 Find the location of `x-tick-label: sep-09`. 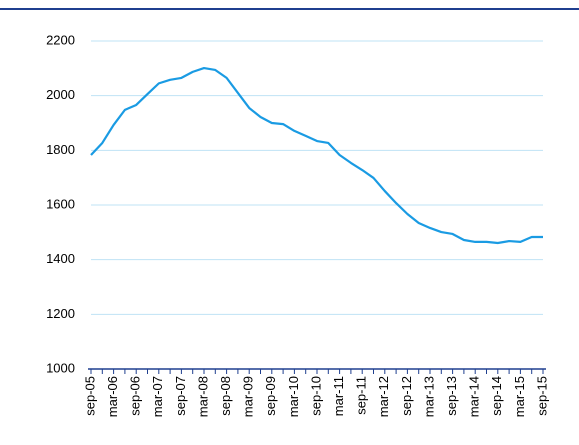

x-tick-label: sep-09 is located at coordinates (270, 396).